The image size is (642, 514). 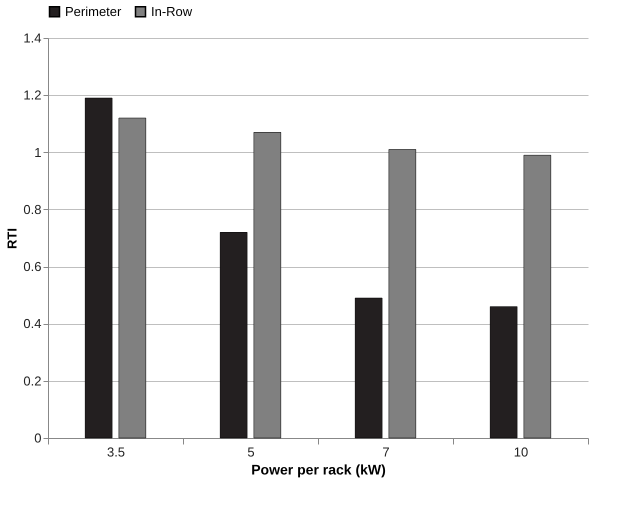 I want to click on y-axis-title: RTI, so click(x=12, y=238).